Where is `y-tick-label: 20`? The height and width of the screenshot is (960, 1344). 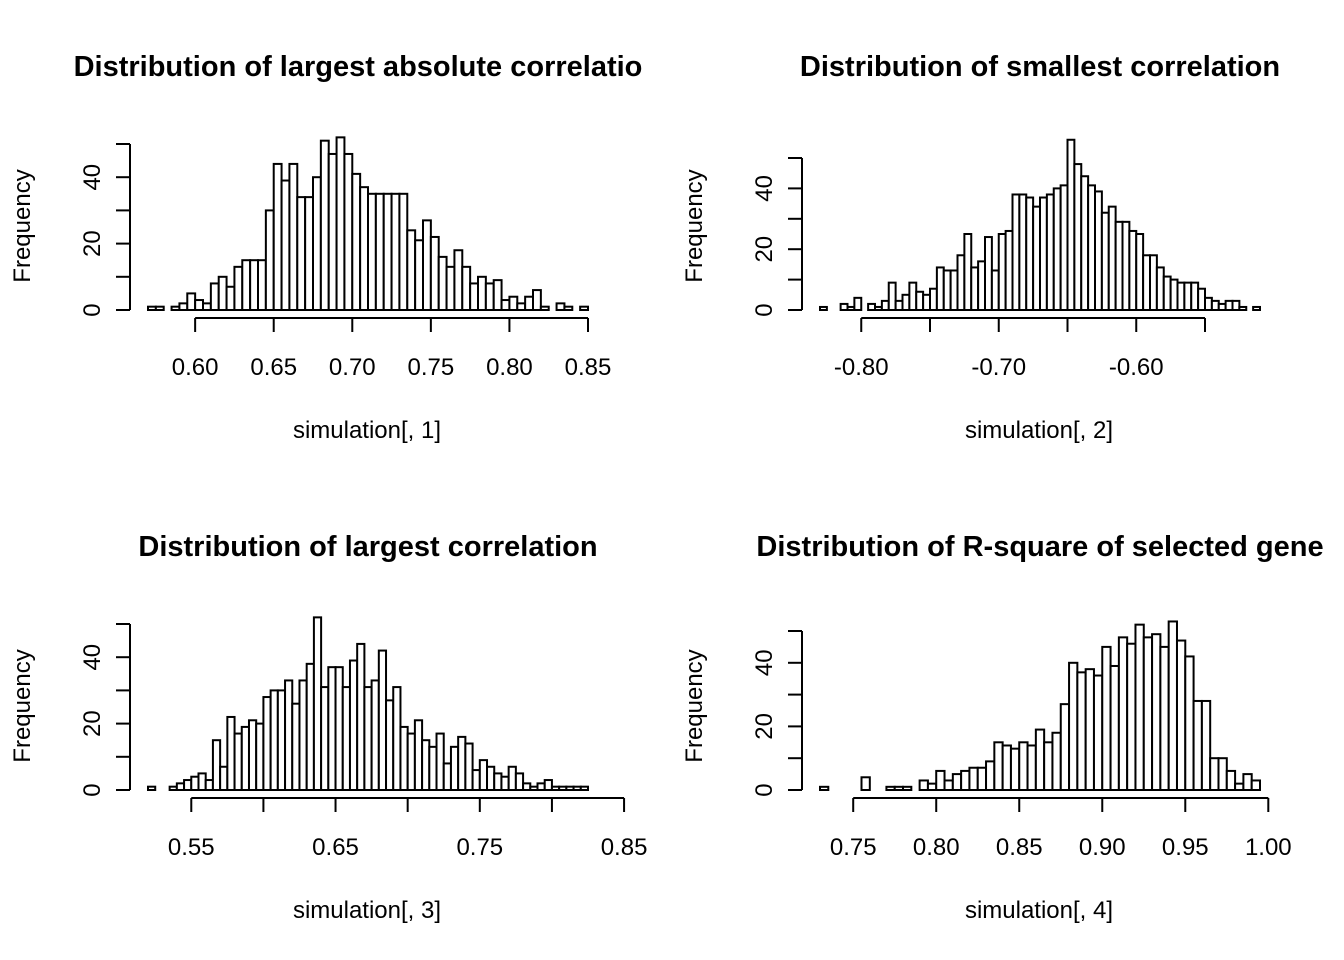 y-tick-label: 20 is located at coordinates (764, 249).